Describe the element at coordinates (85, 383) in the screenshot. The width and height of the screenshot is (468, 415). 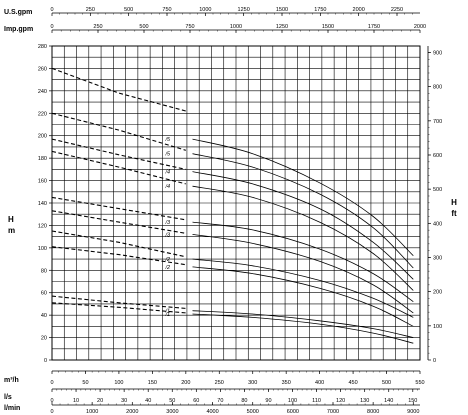
I see `scale-tick-label: 50` at that location.